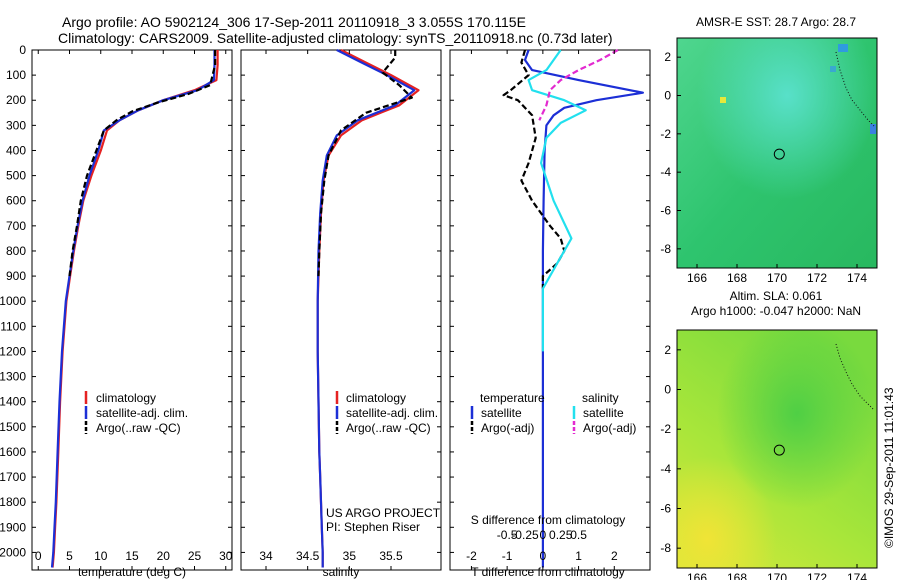 Image resolution: width=900 pixels, height=580 pixels. What do you see at coordinates (13, 527) in the screenshot?
I see `depth-tick-label: 1900` at bounding box center [13, 527].